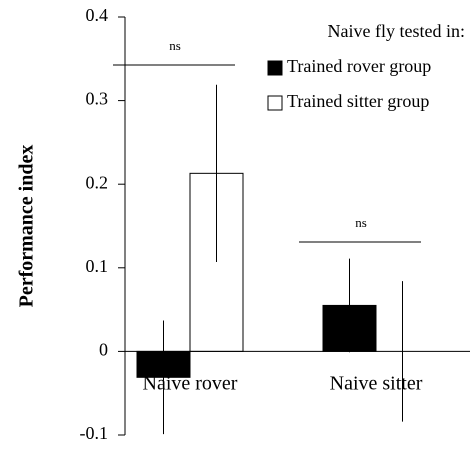  Describe the element at coordinates (97, 182) in the screenshot. I see `y-tick-label: 0.2` at that location.